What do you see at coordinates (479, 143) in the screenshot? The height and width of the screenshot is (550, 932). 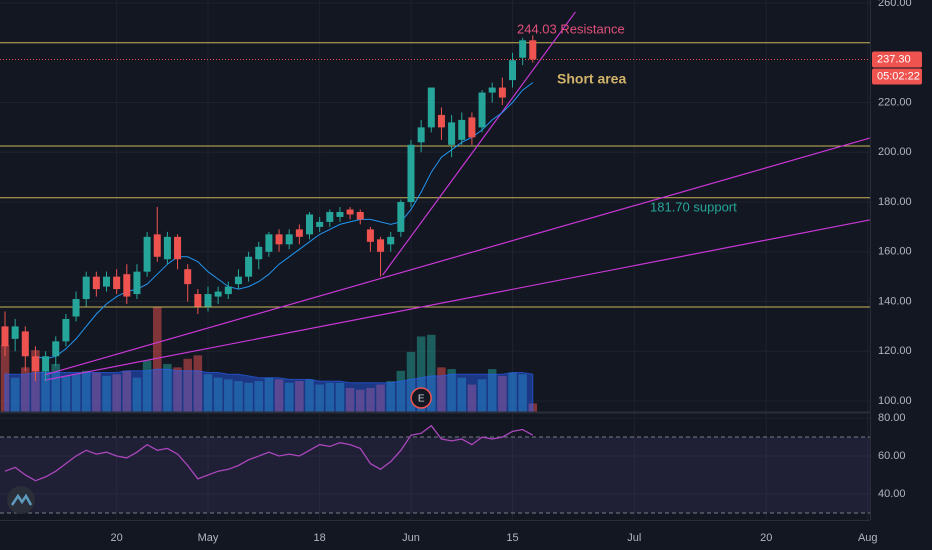 I see `trendline` at bounding box center [479, 143].